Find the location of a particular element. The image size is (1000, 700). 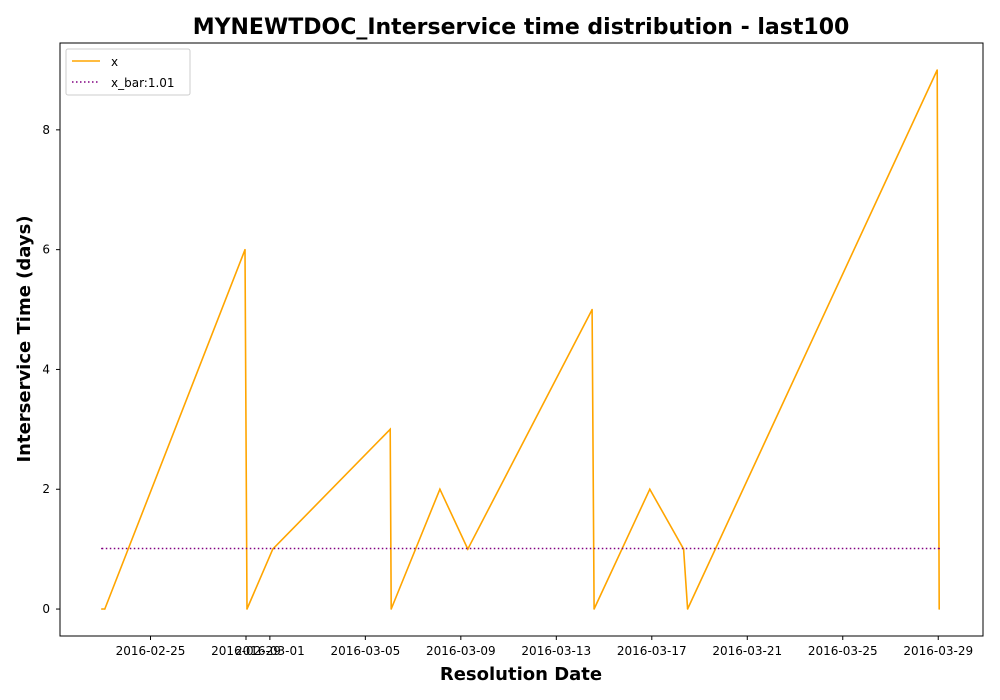

x-tick-label: 2016-03-13 is located at coordinates (556, 651).